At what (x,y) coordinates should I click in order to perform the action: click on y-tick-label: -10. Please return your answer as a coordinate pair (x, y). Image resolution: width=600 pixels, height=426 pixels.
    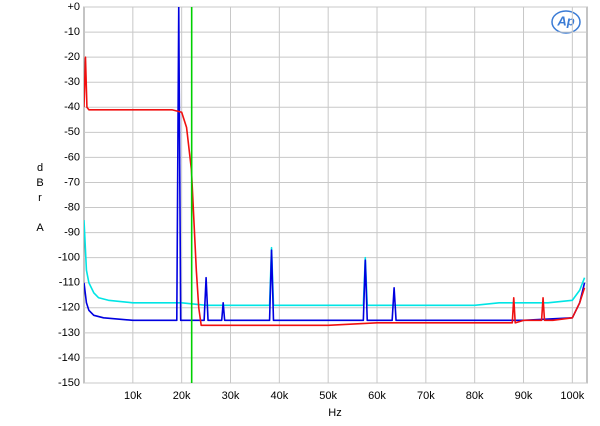
    Looking at the image, I should click on (72, 32).